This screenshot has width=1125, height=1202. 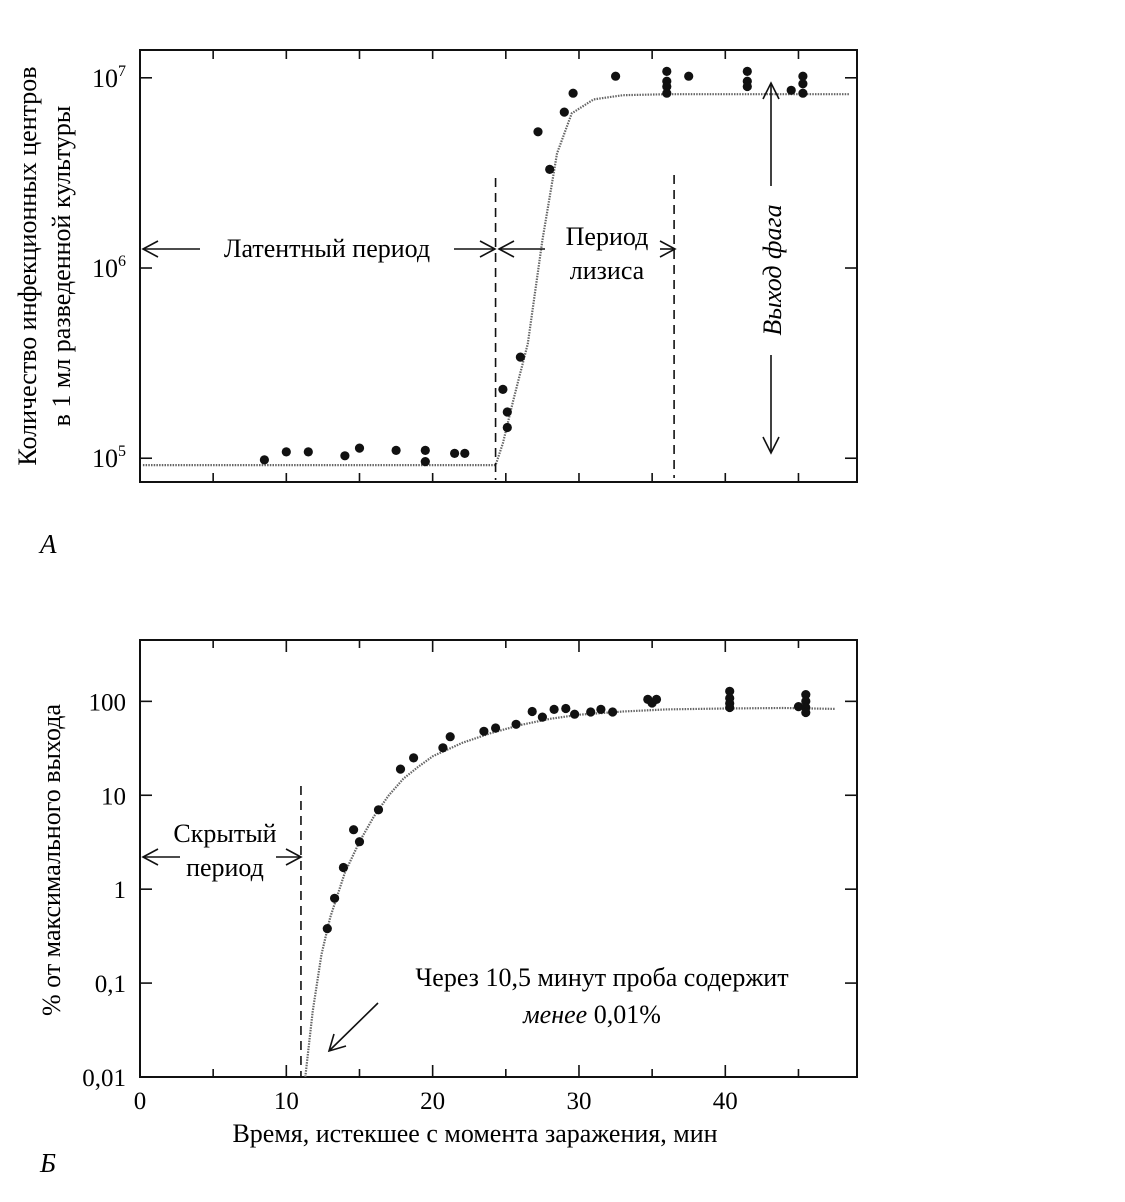 I want to click on note-line-2: менее 0,01%, so click(x=591, y=1014).